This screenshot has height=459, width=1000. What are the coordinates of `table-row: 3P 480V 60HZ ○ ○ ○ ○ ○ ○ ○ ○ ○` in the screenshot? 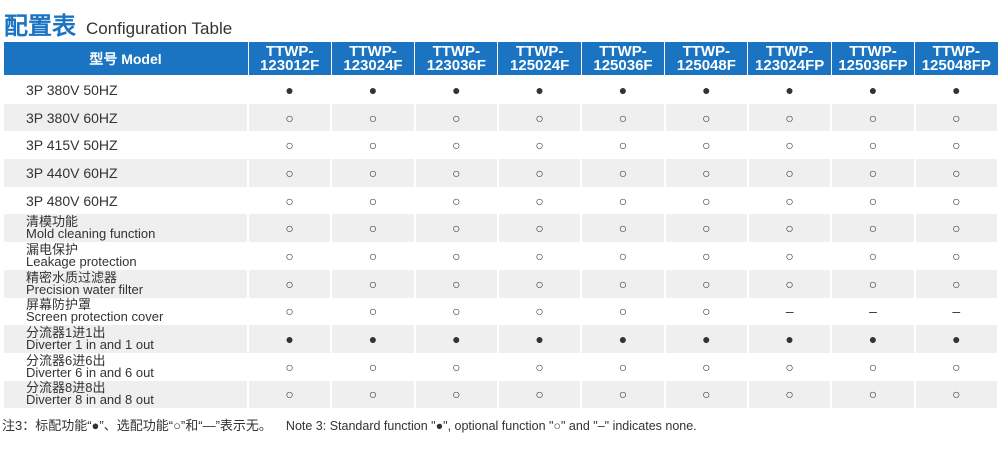 It's located at (501, 200).